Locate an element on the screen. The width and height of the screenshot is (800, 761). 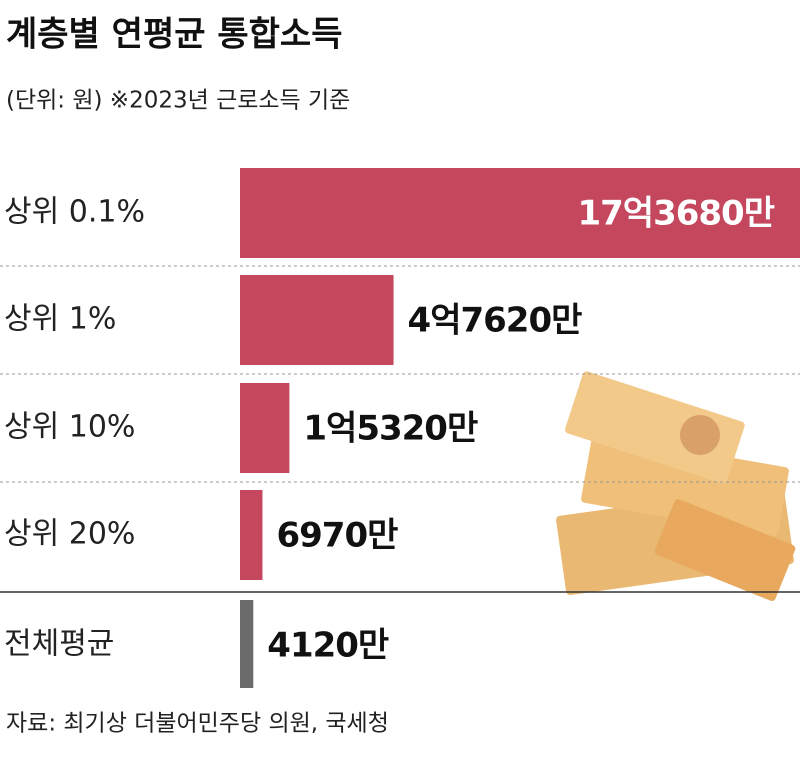
category-label: 상위 1% is located at coordinates (60, 319).